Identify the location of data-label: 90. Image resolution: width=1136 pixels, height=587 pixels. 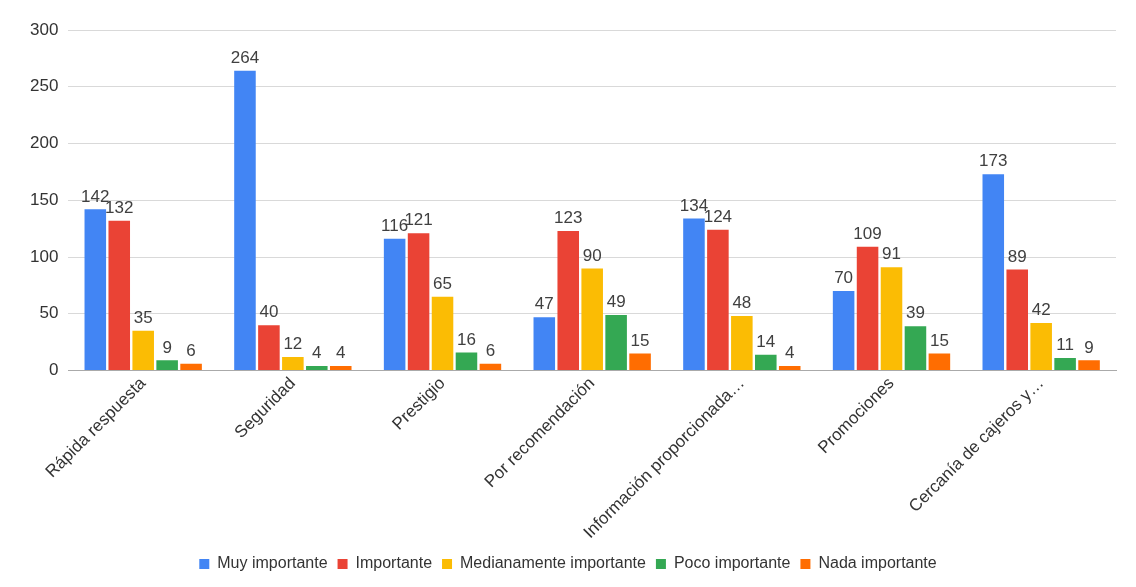
(592, 255).